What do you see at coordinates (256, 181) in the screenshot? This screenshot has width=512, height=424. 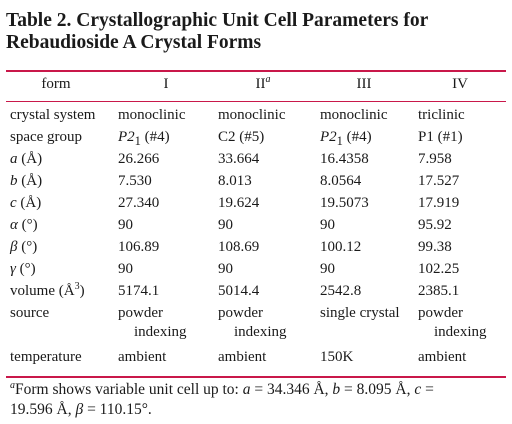 I see `table-row-b: b (Å) 7.530 8.013 8.0564 17.527` at bounding box center [256, 181].